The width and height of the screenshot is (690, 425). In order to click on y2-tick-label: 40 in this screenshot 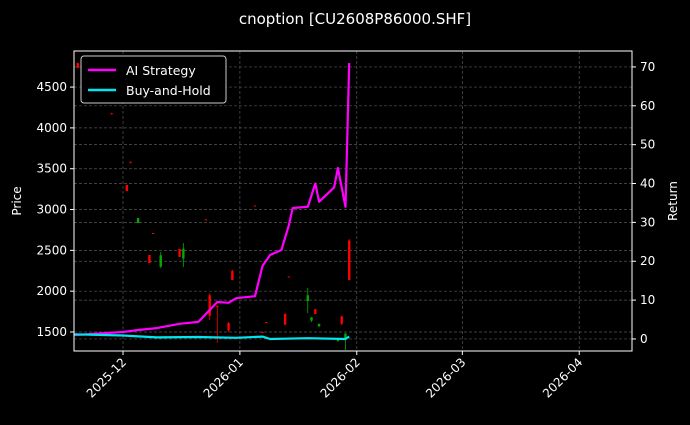, I will do `click(647, 184)`.